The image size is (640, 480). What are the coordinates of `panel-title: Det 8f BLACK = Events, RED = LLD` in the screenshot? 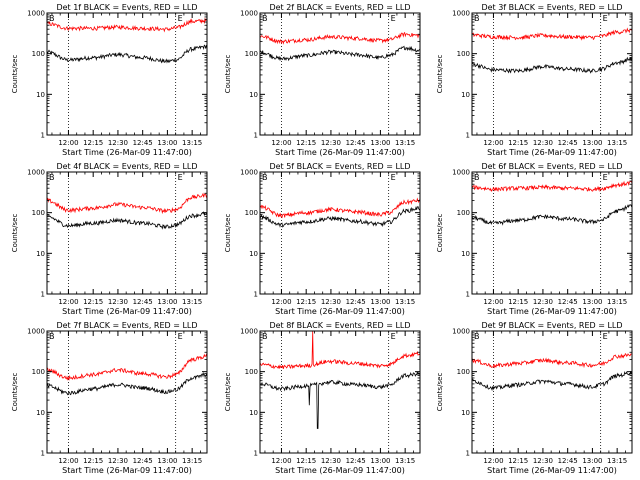 It's located at (339, 325).